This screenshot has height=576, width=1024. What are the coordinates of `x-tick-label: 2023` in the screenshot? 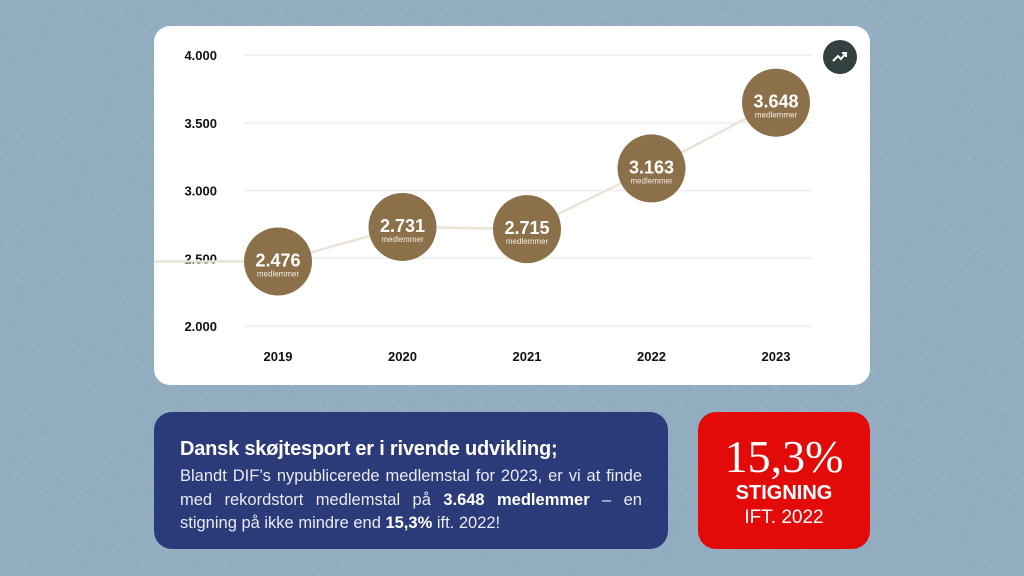 It's located at (776, 356).